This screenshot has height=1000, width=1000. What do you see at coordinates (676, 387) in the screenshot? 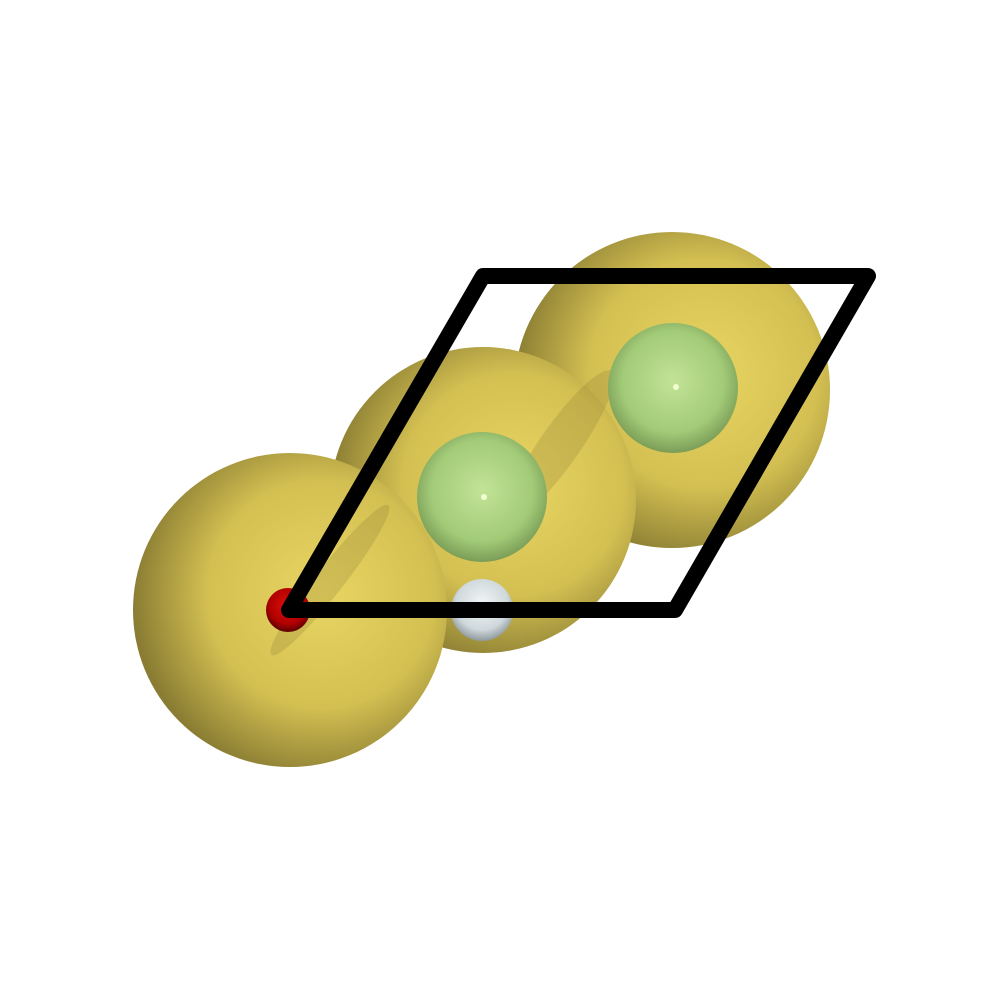
I see `green-atom-back-highlight` at bounding box center [676, 387].